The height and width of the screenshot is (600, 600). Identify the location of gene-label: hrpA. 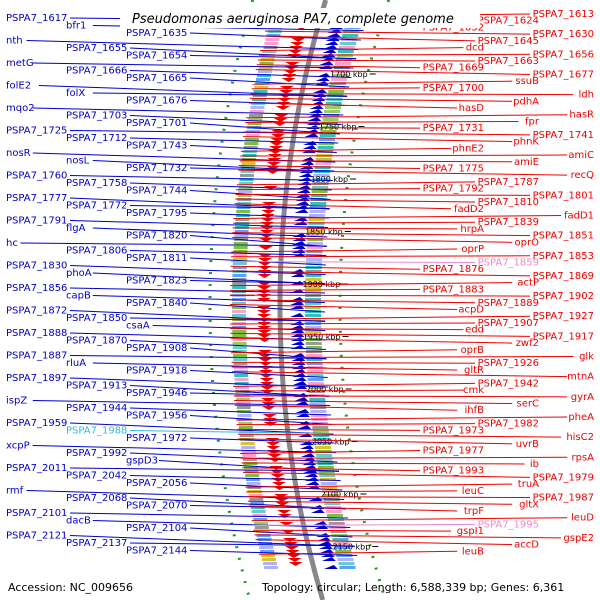
(472, 229).